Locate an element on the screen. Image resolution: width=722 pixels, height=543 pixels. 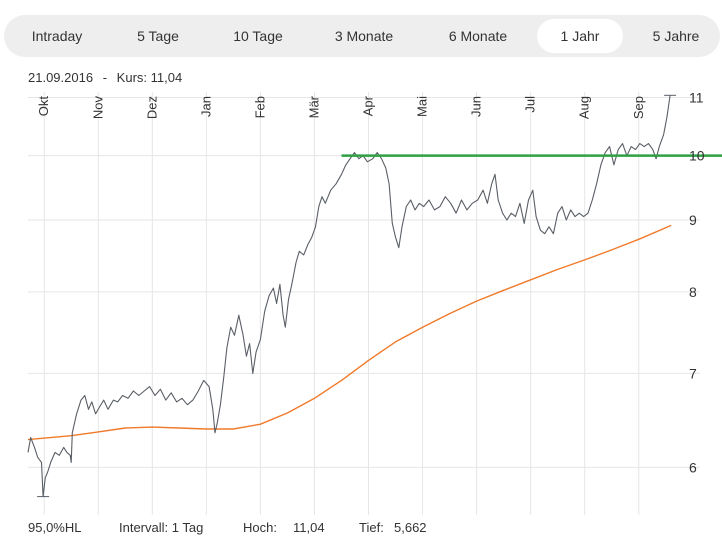
footer-low-value: 5,662 is located at coordinates (410, 527).